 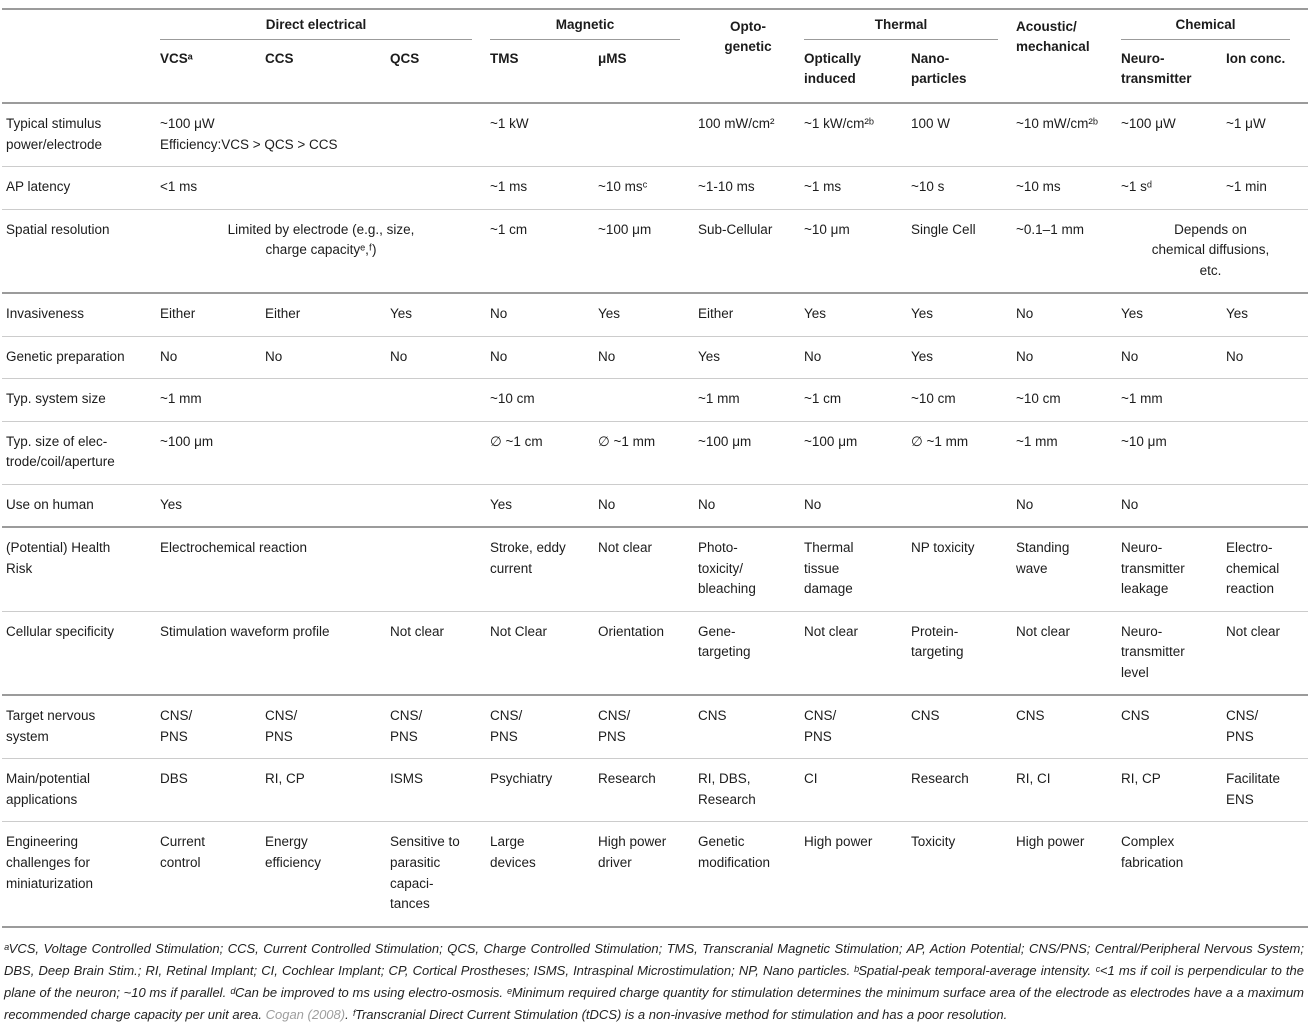 What do you see at coordinates (829, 568) in the screenshot?
I see `table-cell: Thermal tissue damage` at bounding box center [829, 568].